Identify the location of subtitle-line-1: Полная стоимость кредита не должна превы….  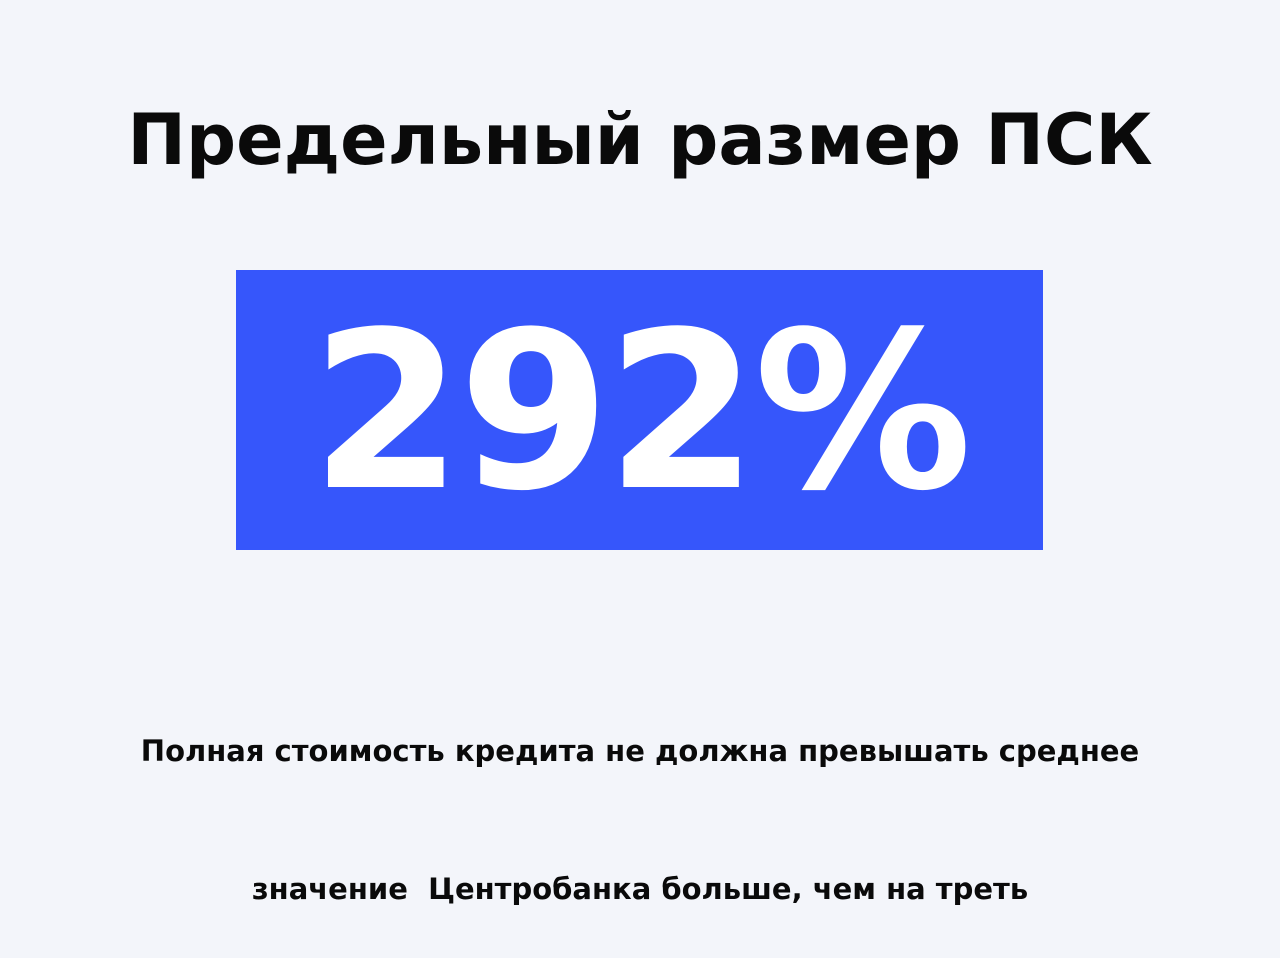
(640, 751).